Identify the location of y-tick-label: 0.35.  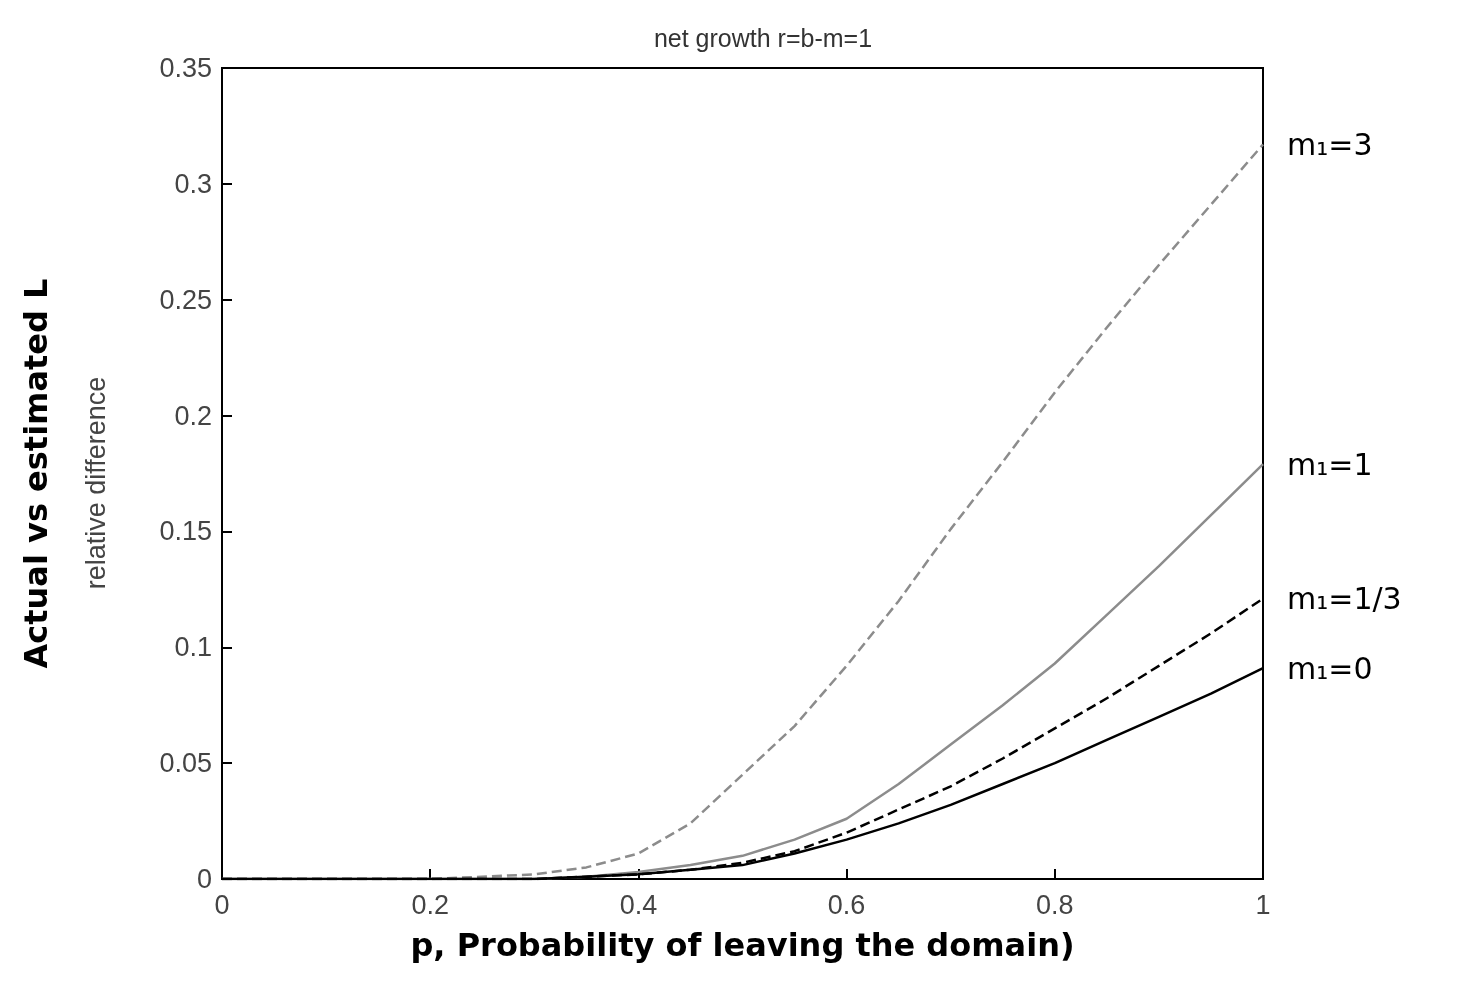
(185, 68).